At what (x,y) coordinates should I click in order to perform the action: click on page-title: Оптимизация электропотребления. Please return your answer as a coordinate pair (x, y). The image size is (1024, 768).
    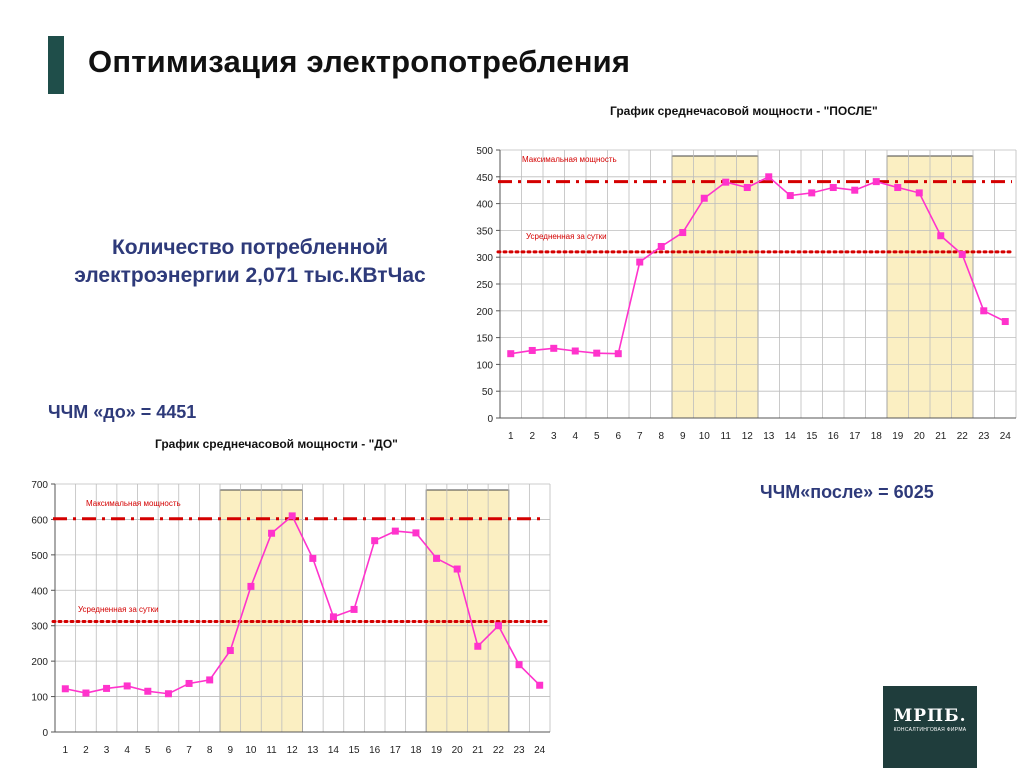
    Looking at the image, I should click on (359, 61).